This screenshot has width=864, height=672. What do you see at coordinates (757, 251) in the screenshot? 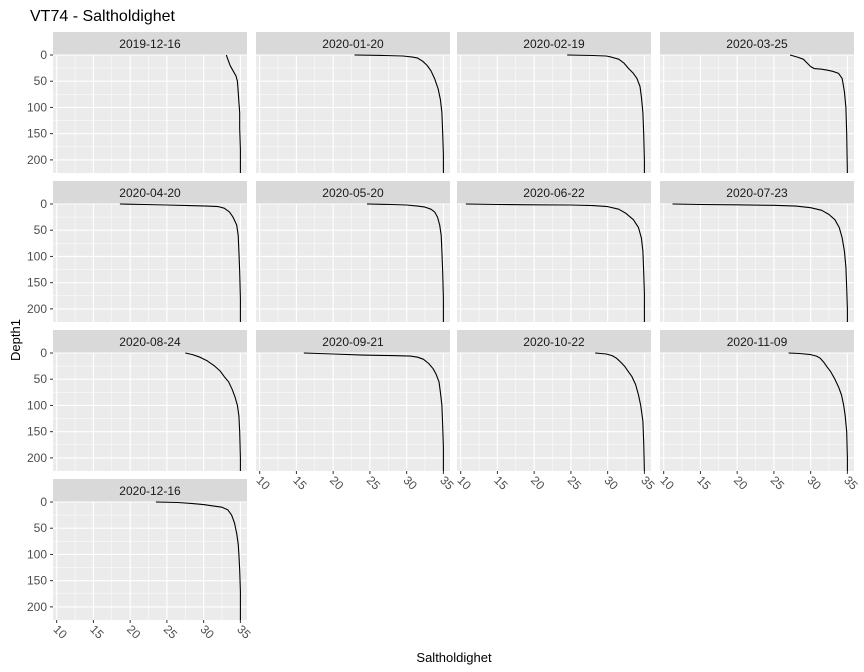
I see `facet-panel: 2020-07-23` at bounding box center [757, 251].